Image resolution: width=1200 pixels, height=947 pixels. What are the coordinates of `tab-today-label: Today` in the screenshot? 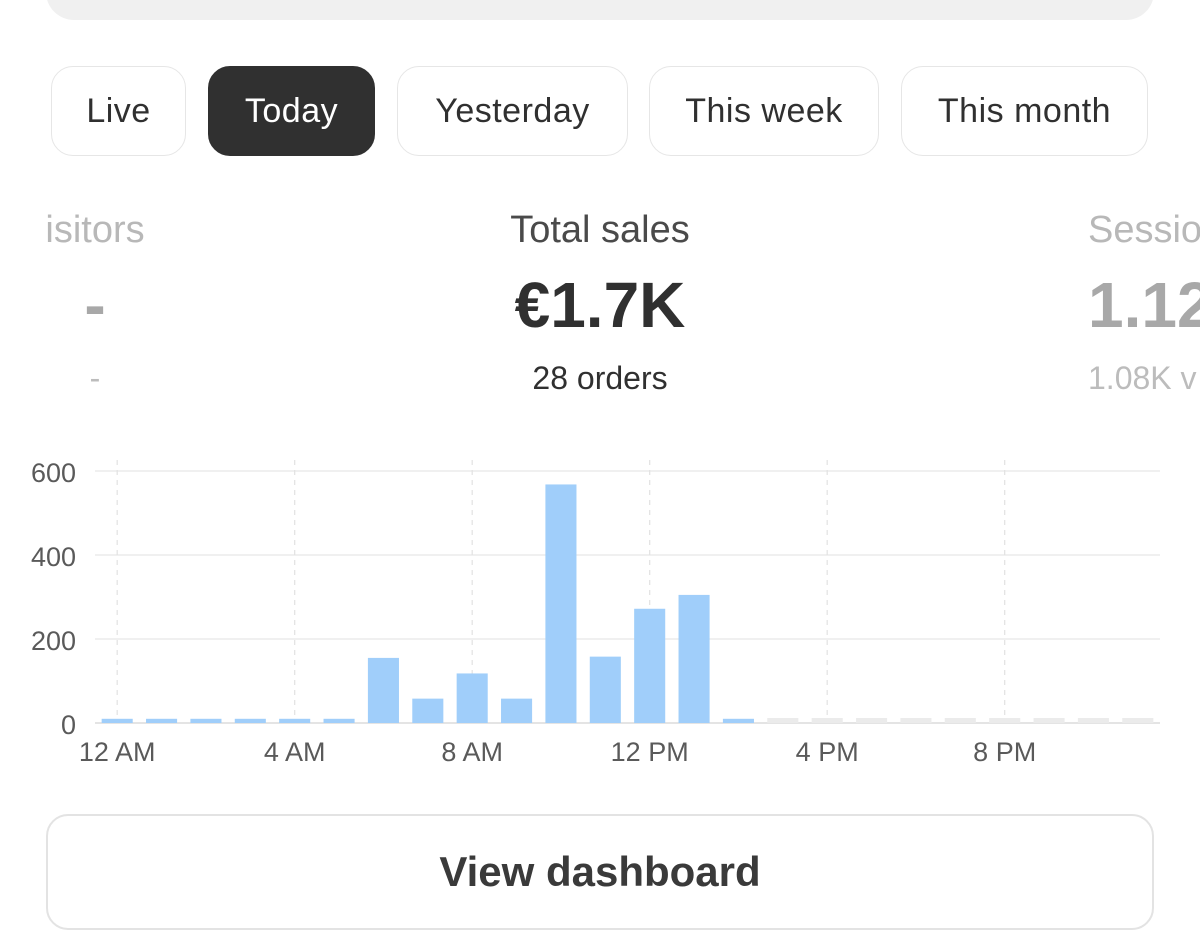 It's located at (291, 110).